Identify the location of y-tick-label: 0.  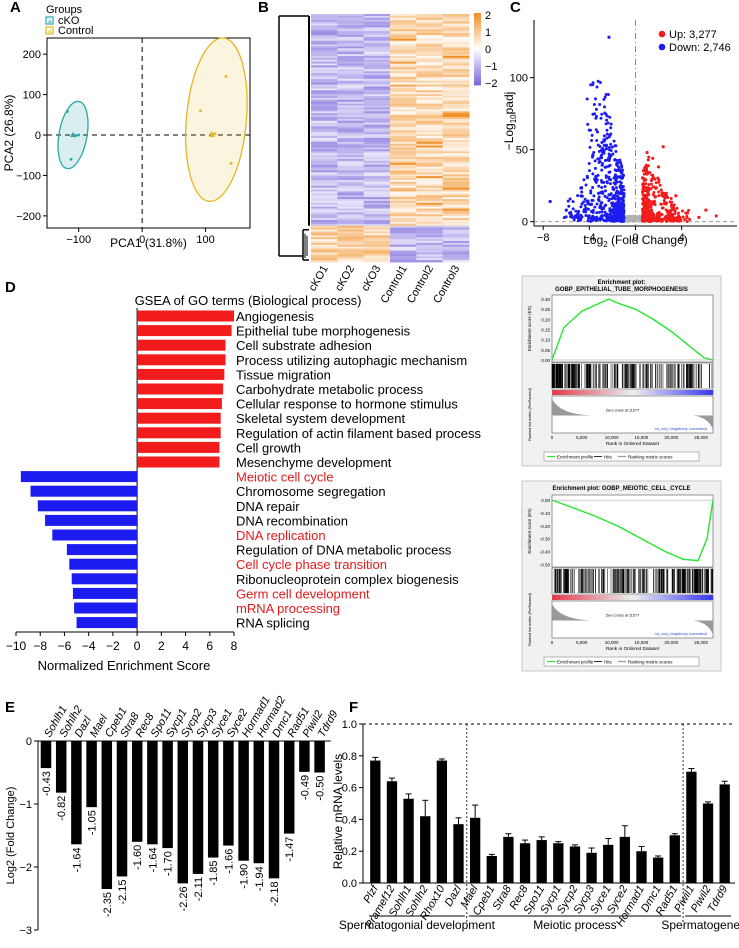
(38, 136).